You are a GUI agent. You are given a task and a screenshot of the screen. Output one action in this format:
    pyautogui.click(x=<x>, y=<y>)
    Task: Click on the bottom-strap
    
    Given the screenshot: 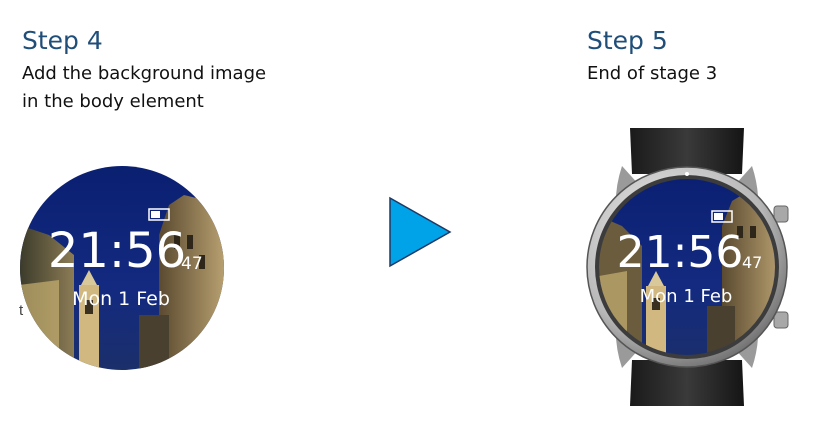 What is the action you would take?
    pyautogui.click(x=687, y=383)
    